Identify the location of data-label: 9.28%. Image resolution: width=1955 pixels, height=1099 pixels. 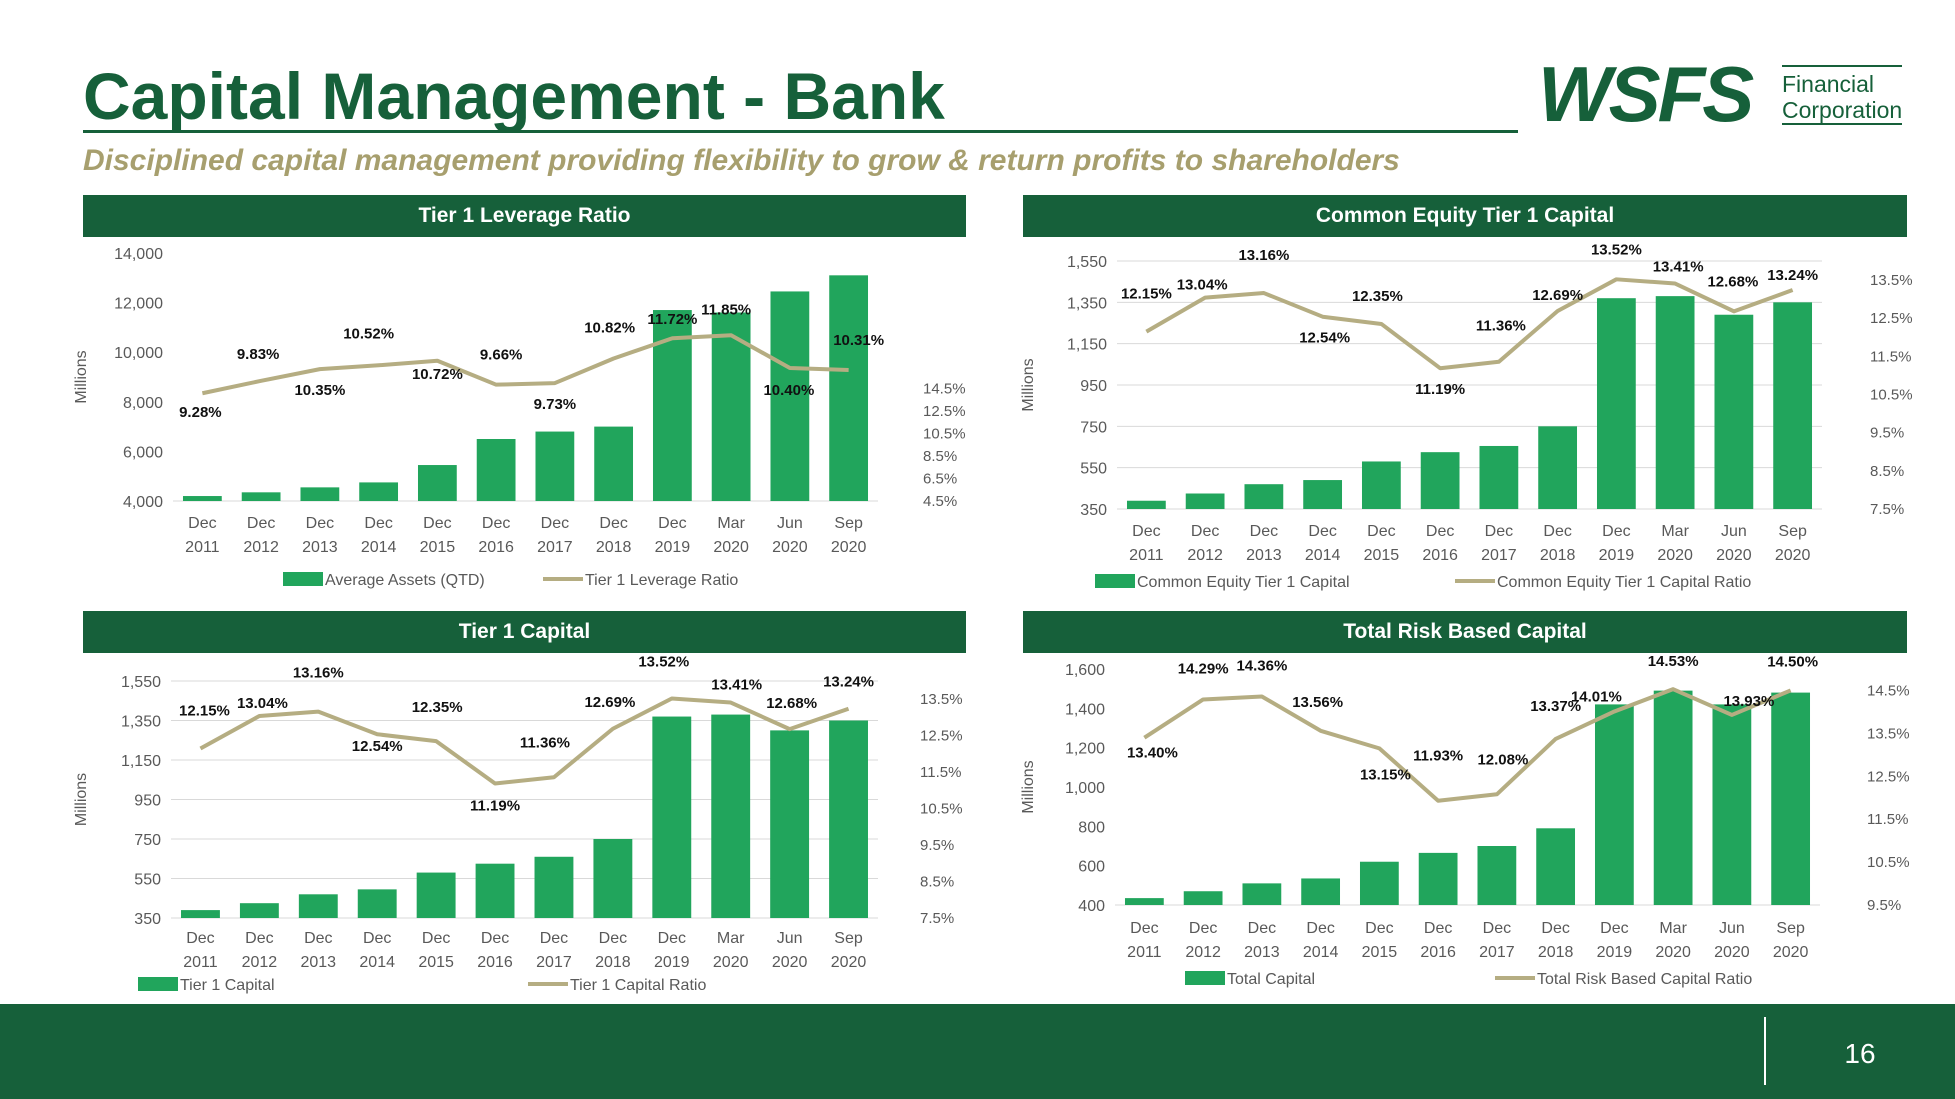
(200, 412).